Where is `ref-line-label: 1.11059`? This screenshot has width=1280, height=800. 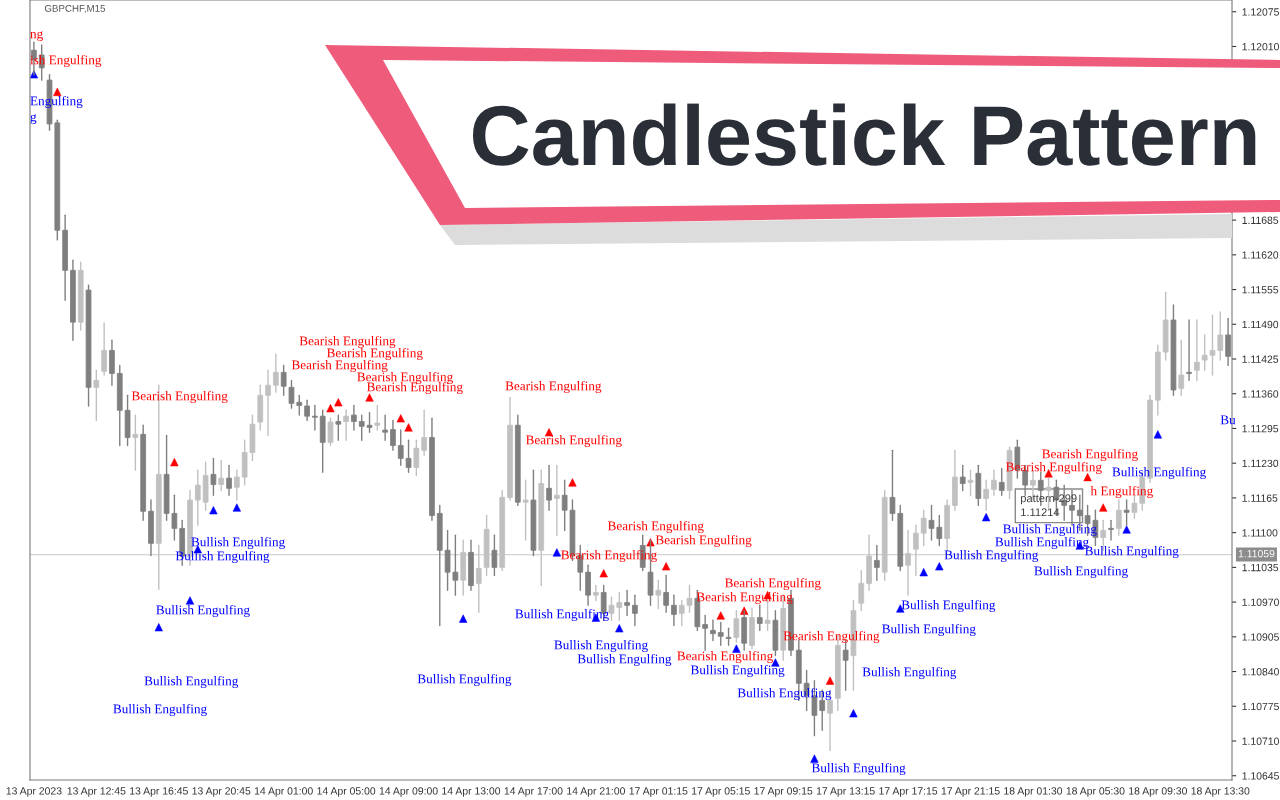 ref-line-label: 1.11059 is located at coordinates (1256, 553).